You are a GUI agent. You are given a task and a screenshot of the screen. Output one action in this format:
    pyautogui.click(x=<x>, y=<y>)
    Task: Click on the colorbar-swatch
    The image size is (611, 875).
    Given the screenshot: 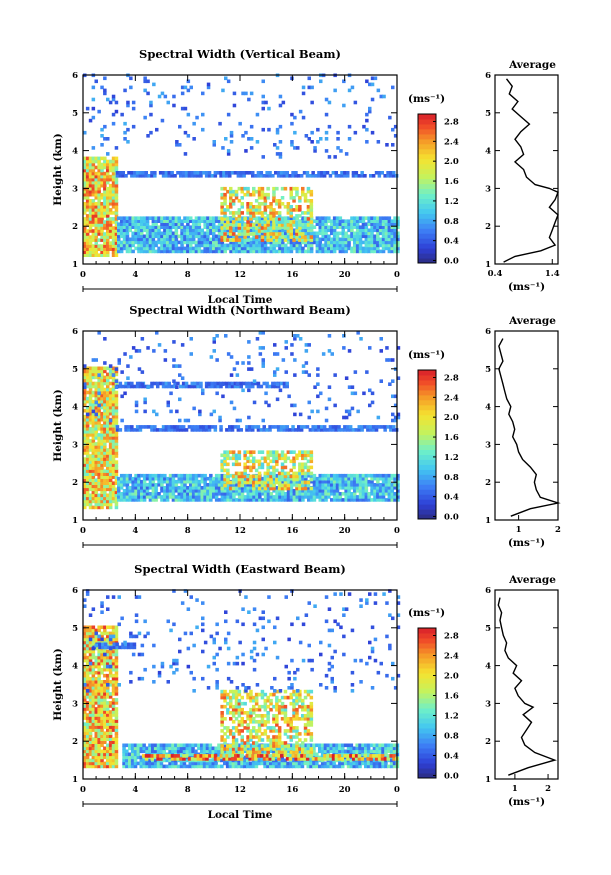 What is the action you would take?
    pyautogui.click(x=427, y=407)
    